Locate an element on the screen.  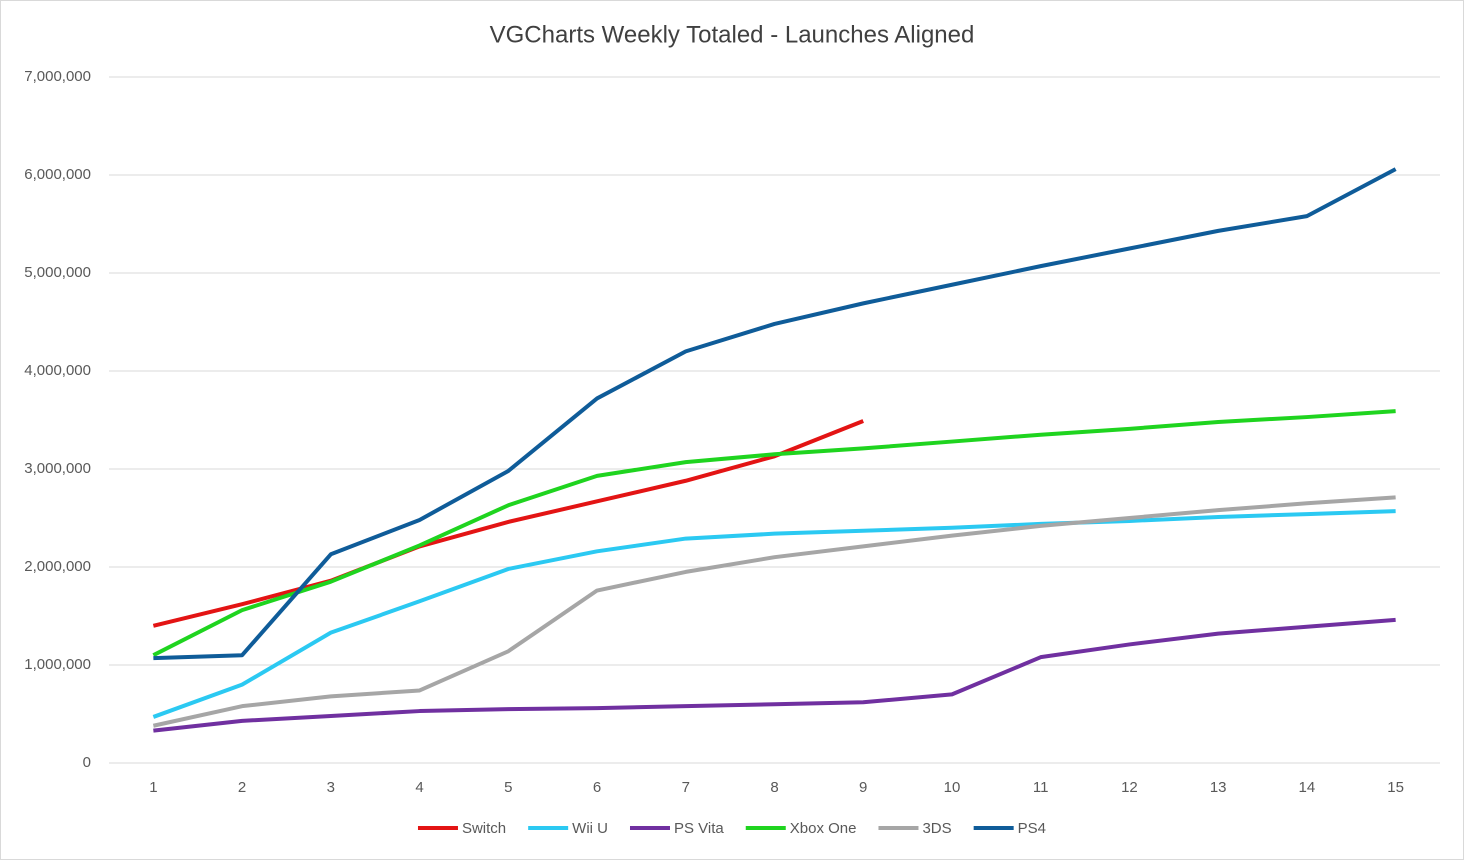
y-tick-label: 3,000,000 is located at coordinates (57, 468).